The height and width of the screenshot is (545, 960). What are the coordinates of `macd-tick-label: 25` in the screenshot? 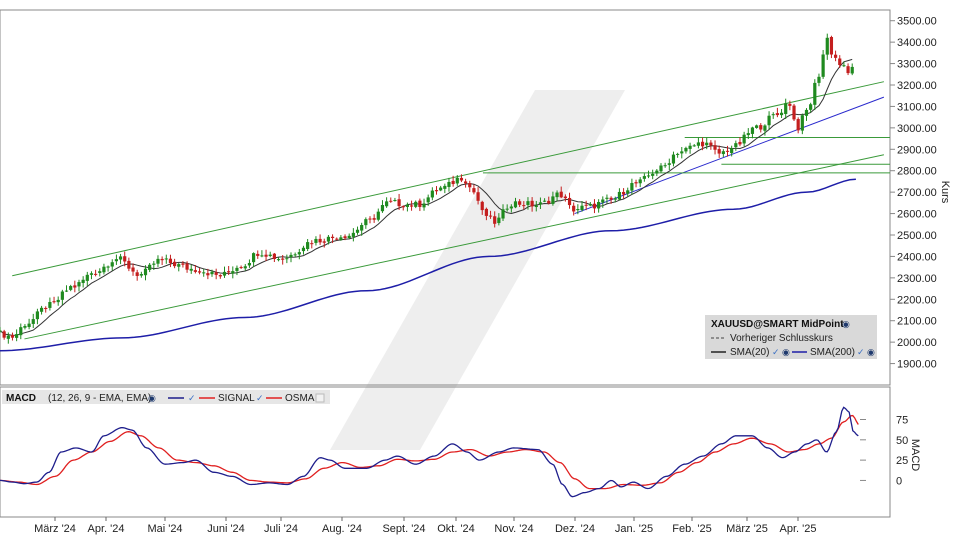 It's located at (902, 461).